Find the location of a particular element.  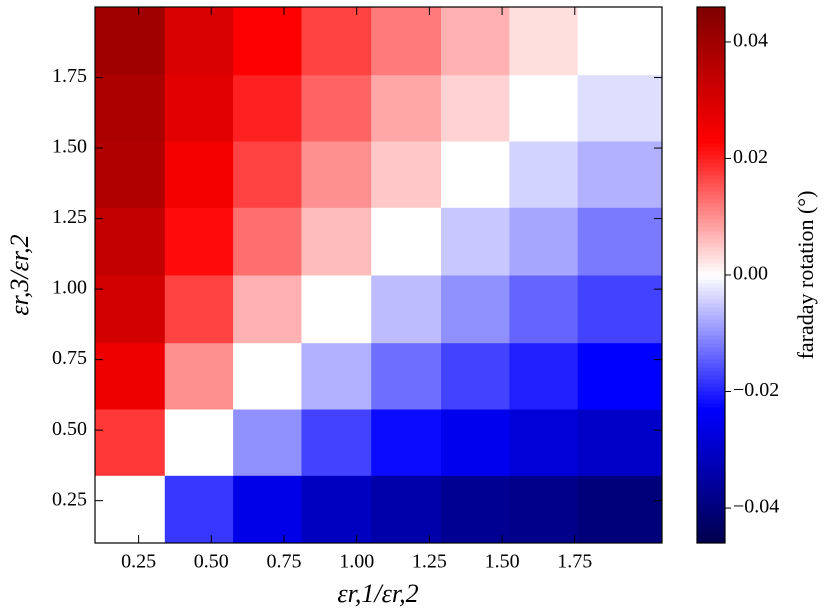

y-axis-label: εr,3/εr,2 is located at coordinates (19, 274).